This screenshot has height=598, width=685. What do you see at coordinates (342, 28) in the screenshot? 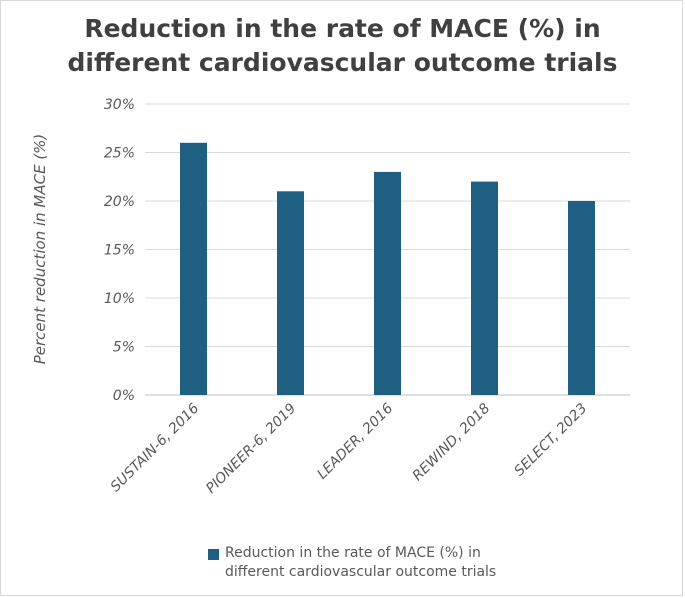
I see `chart-title-line-1: Reduction in the rate of MACE (%) in` at bounding box center [342, 28].